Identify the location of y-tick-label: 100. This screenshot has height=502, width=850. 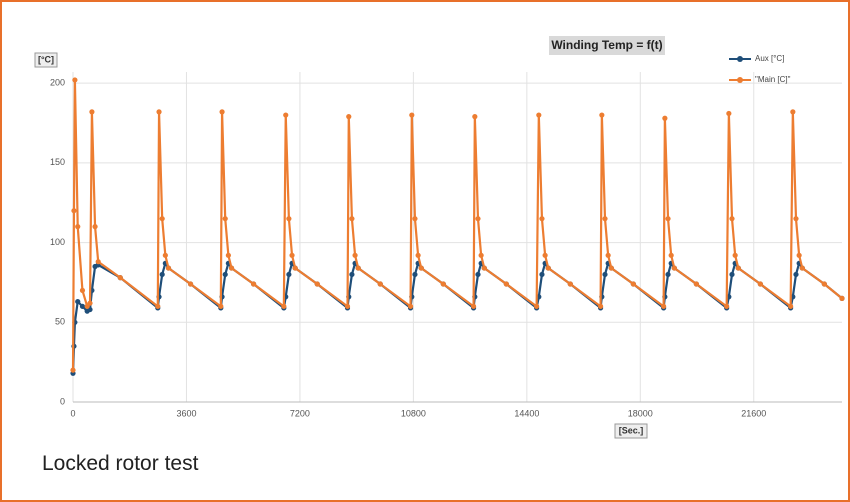
(57, 242).